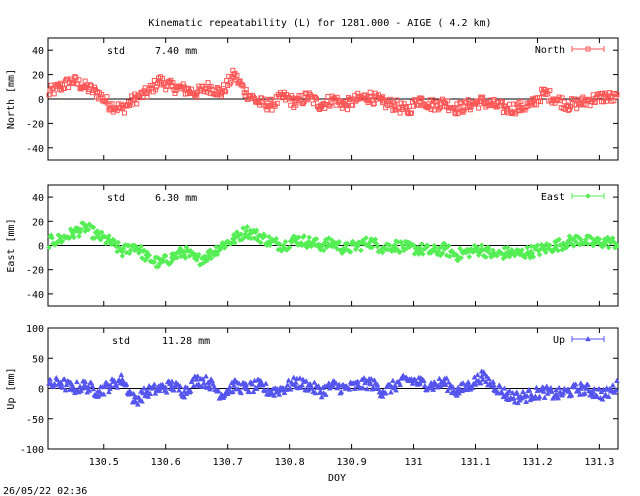  What do you see at coordinates (228, 462) in the screenshot?
I see `x-tick-label: 130.7` at bounding box center [228, 462].